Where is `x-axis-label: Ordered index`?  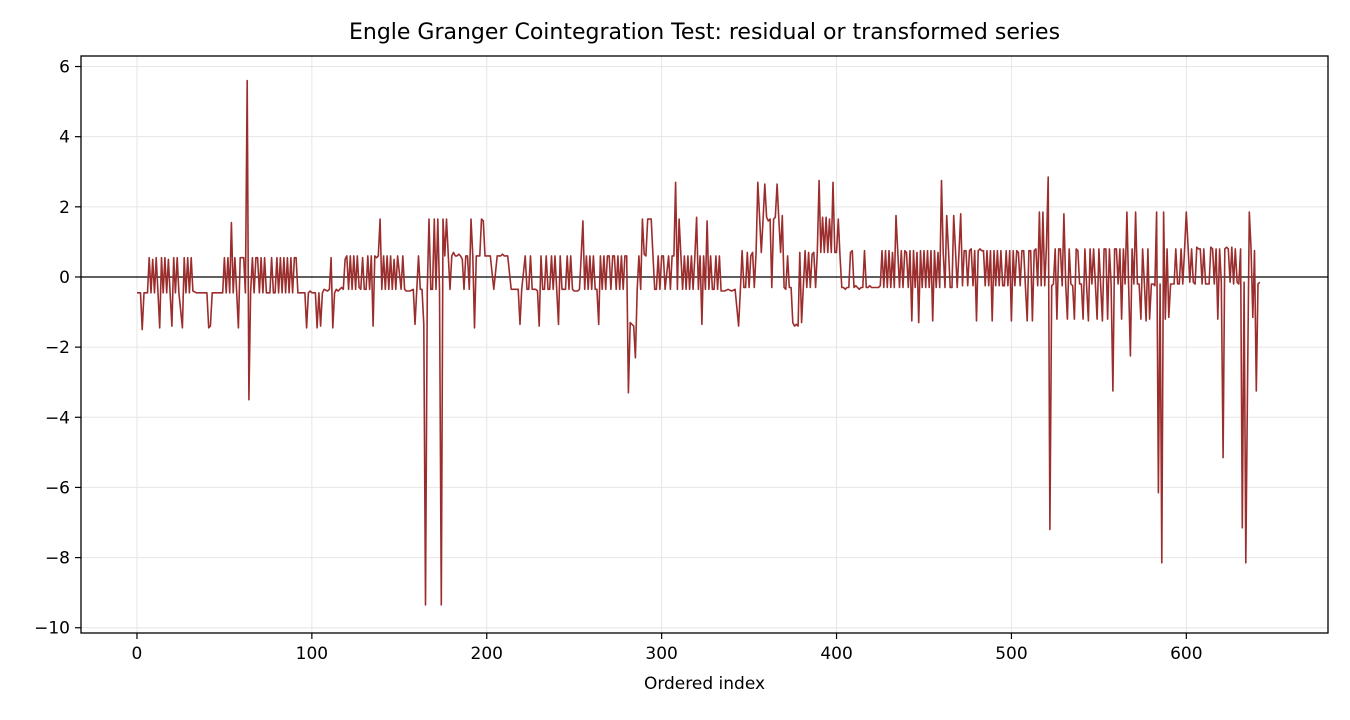
x-axis-label: Ordered index is located at coordinates (704, 684).